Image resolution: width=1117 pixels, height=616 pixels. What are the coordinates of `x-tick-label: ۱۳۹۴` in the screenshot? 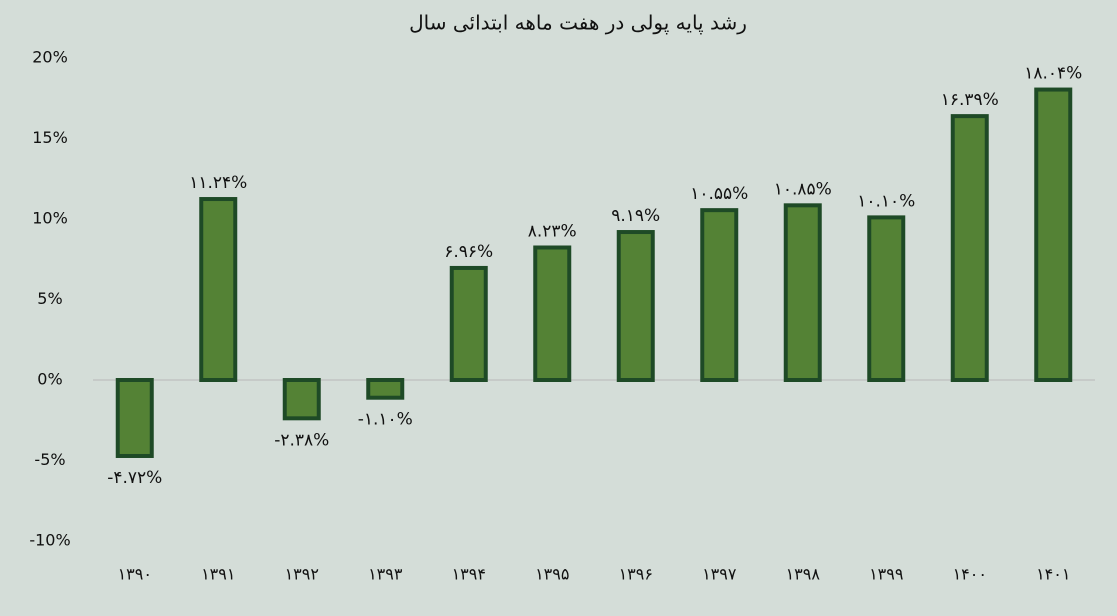 It's located at (469, 574).